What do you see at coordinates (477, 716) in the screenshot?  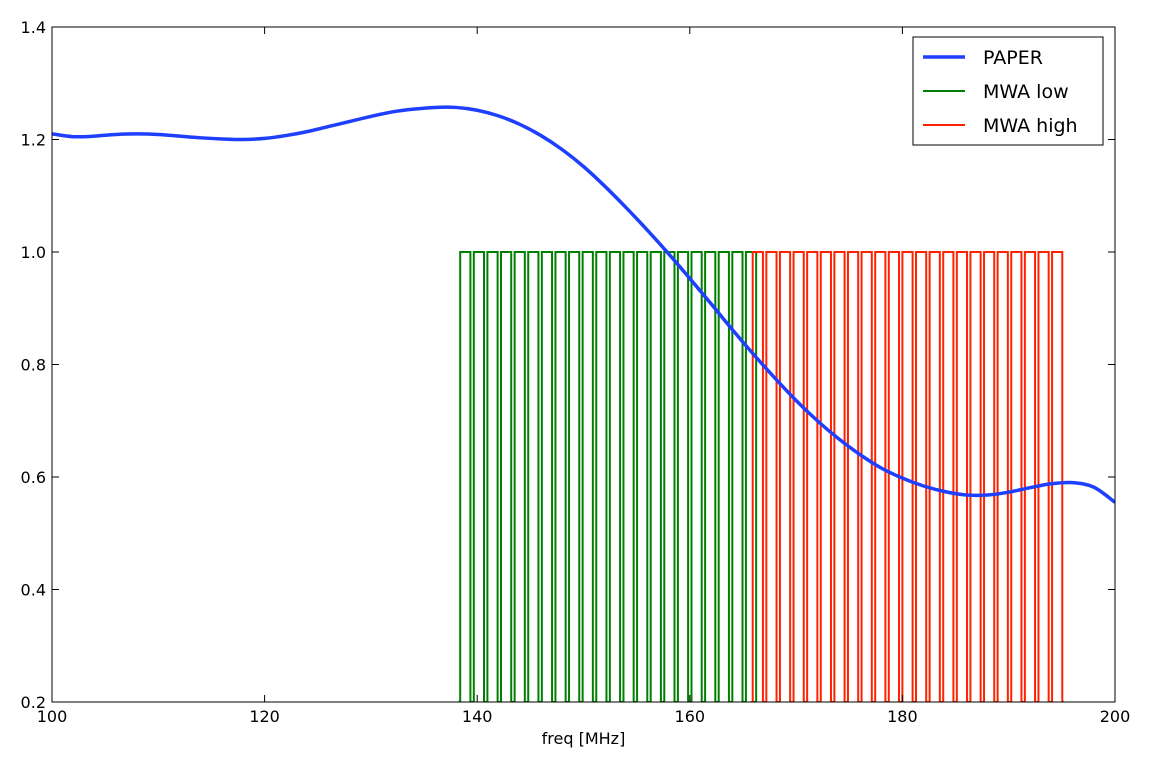 I see `x-tick-label: 140` at bounding box center [477, 716].